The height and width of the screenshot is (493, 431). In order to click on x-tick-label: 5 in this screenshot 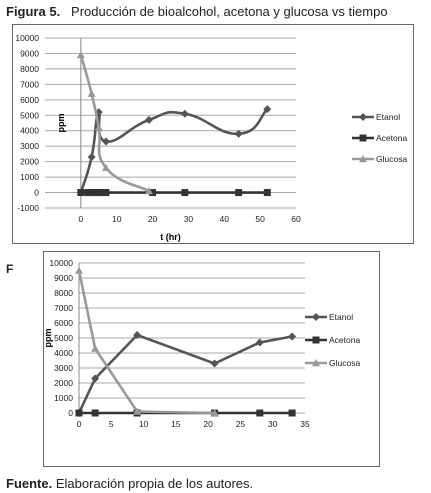, I will do `click(111, 424)`.